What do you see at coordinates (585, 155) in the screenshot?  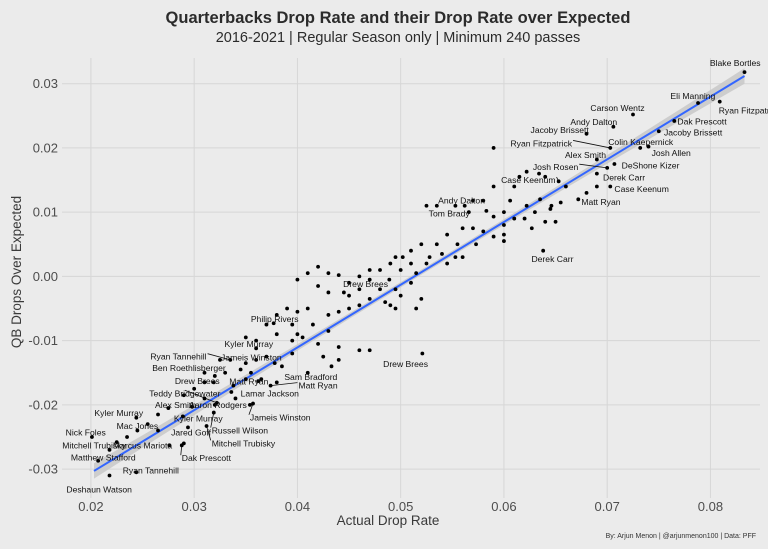 I see `point-label: Alex Smith` at bounding box center [585, 155].